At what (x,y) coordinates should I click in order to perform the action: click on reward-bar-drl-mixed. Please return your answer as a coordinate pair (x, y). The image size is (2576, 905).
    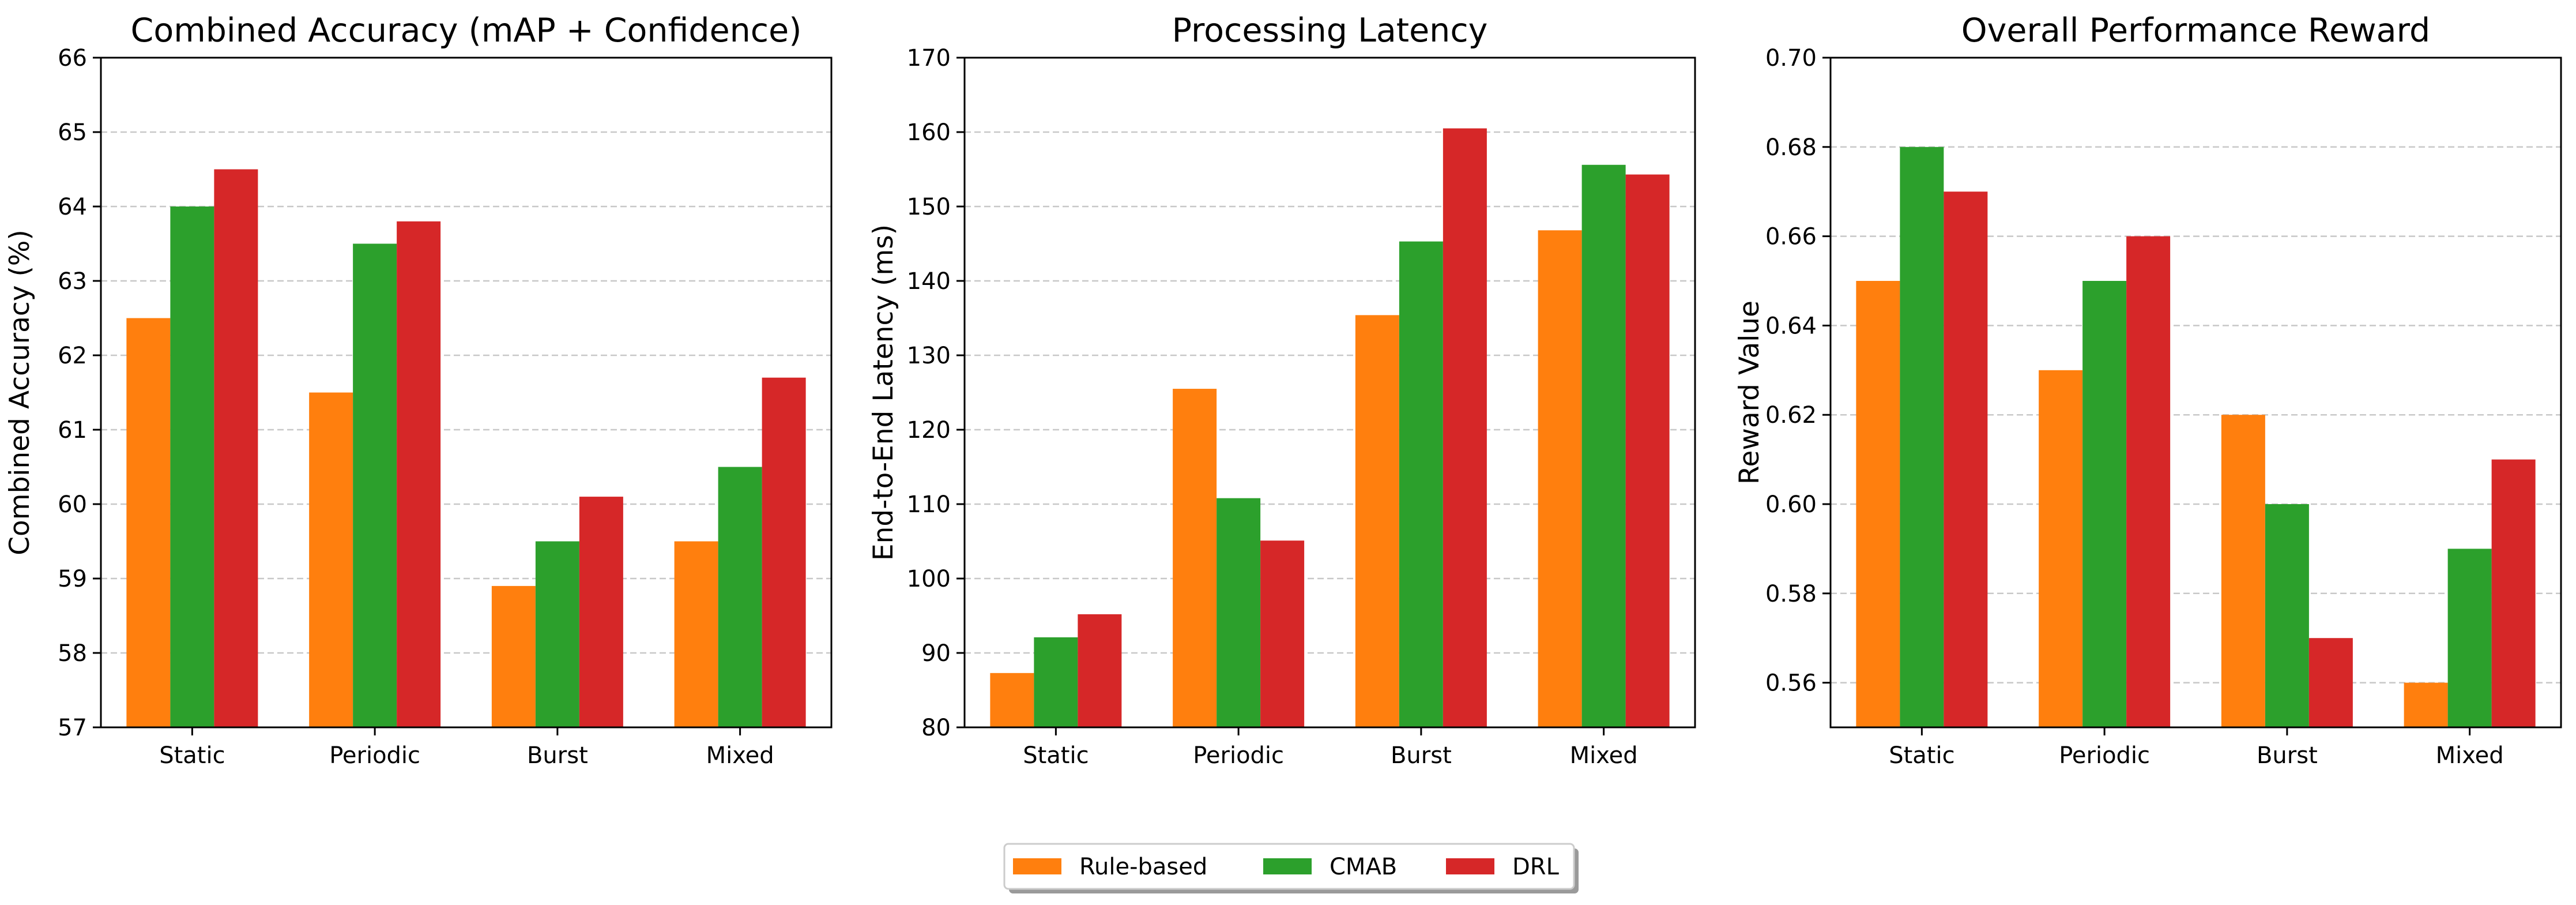
    Looking at the image, I should click on (2513, 593).